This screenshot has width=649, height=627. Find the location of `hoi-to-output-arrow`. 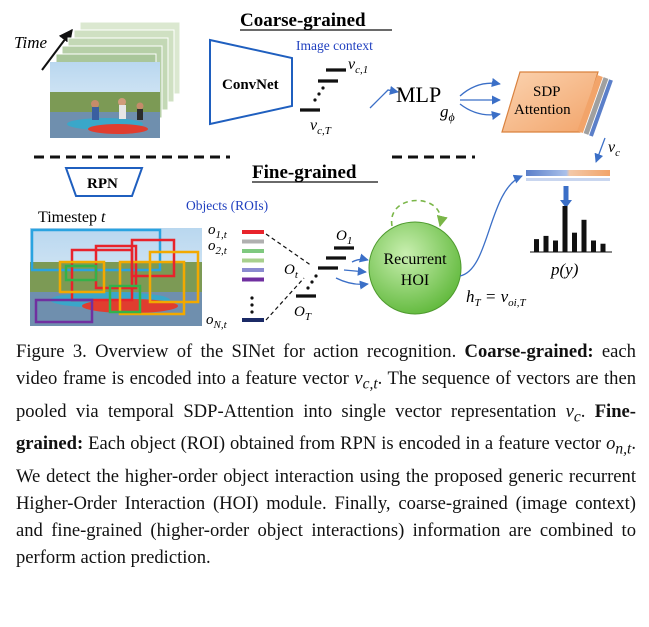

hoi-to-output-arrow is located at coordinates (491, 225).